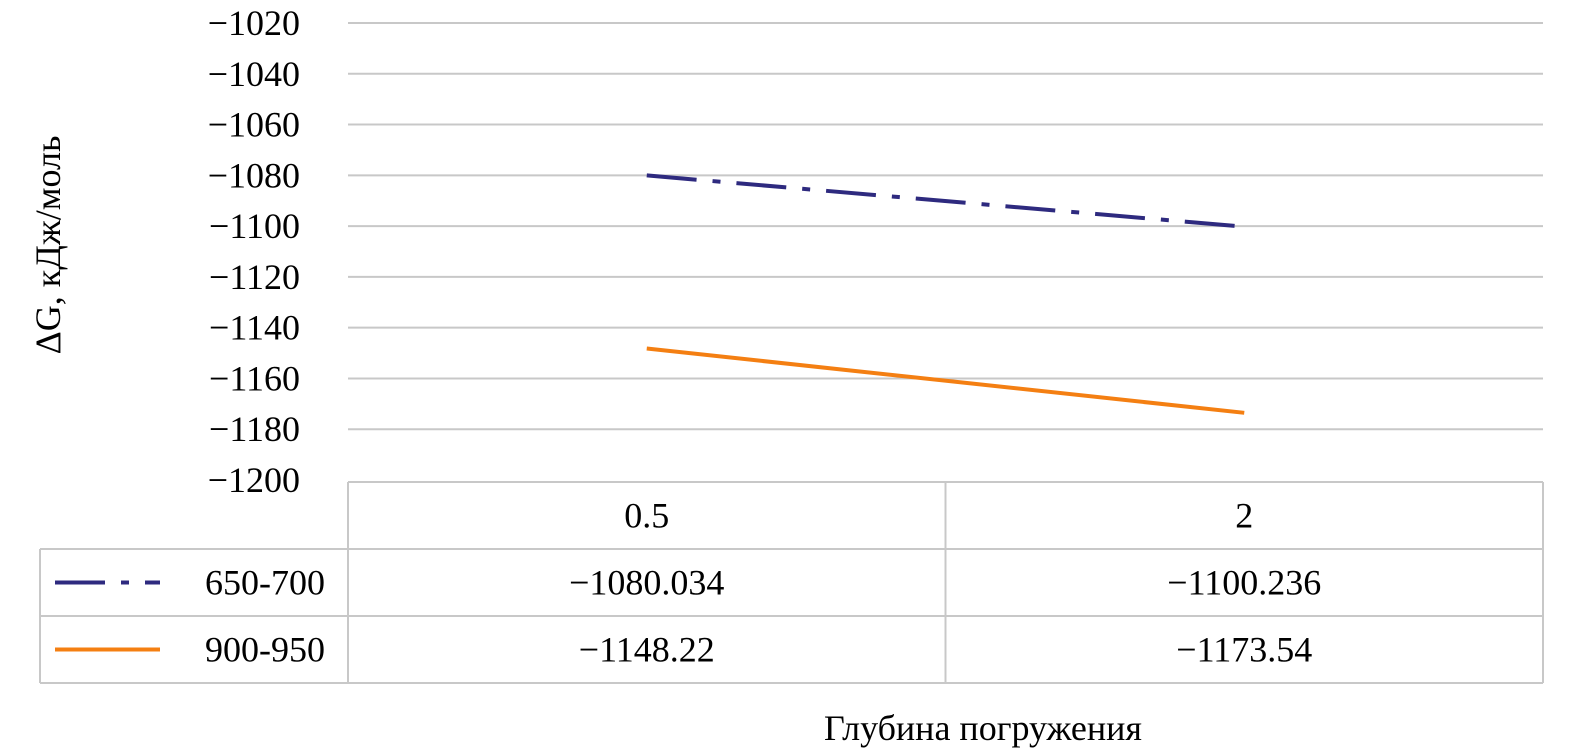  Describe the element at coordinates (254, 125) in the screenshot. I see `y-tick-label: −1060` at that location.